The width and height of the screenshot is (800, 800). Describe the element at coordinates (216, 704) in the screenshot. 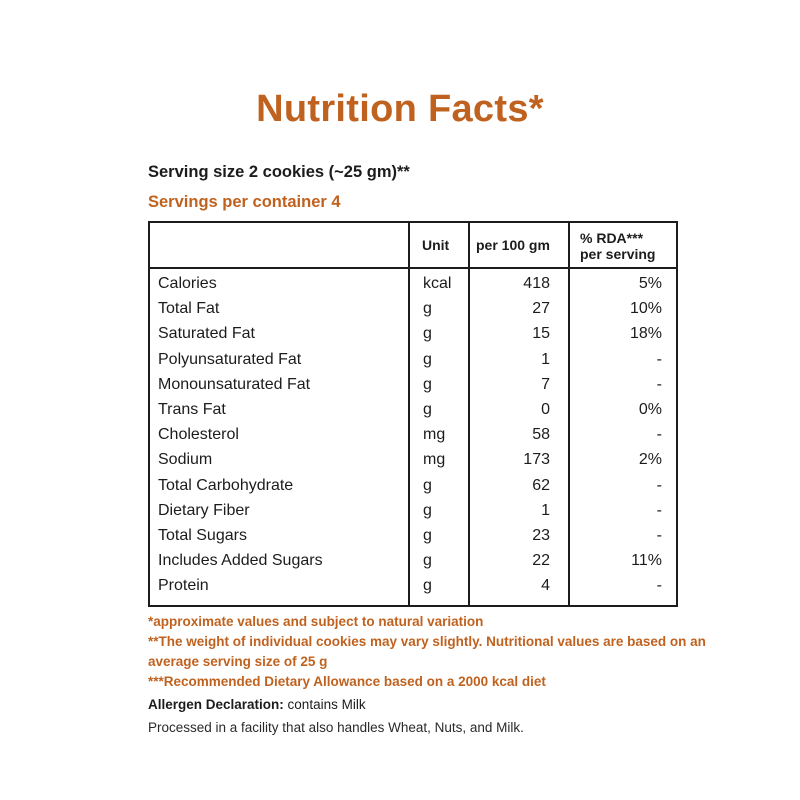

I see `allergen-label: Allergen Declaration:` at that location.